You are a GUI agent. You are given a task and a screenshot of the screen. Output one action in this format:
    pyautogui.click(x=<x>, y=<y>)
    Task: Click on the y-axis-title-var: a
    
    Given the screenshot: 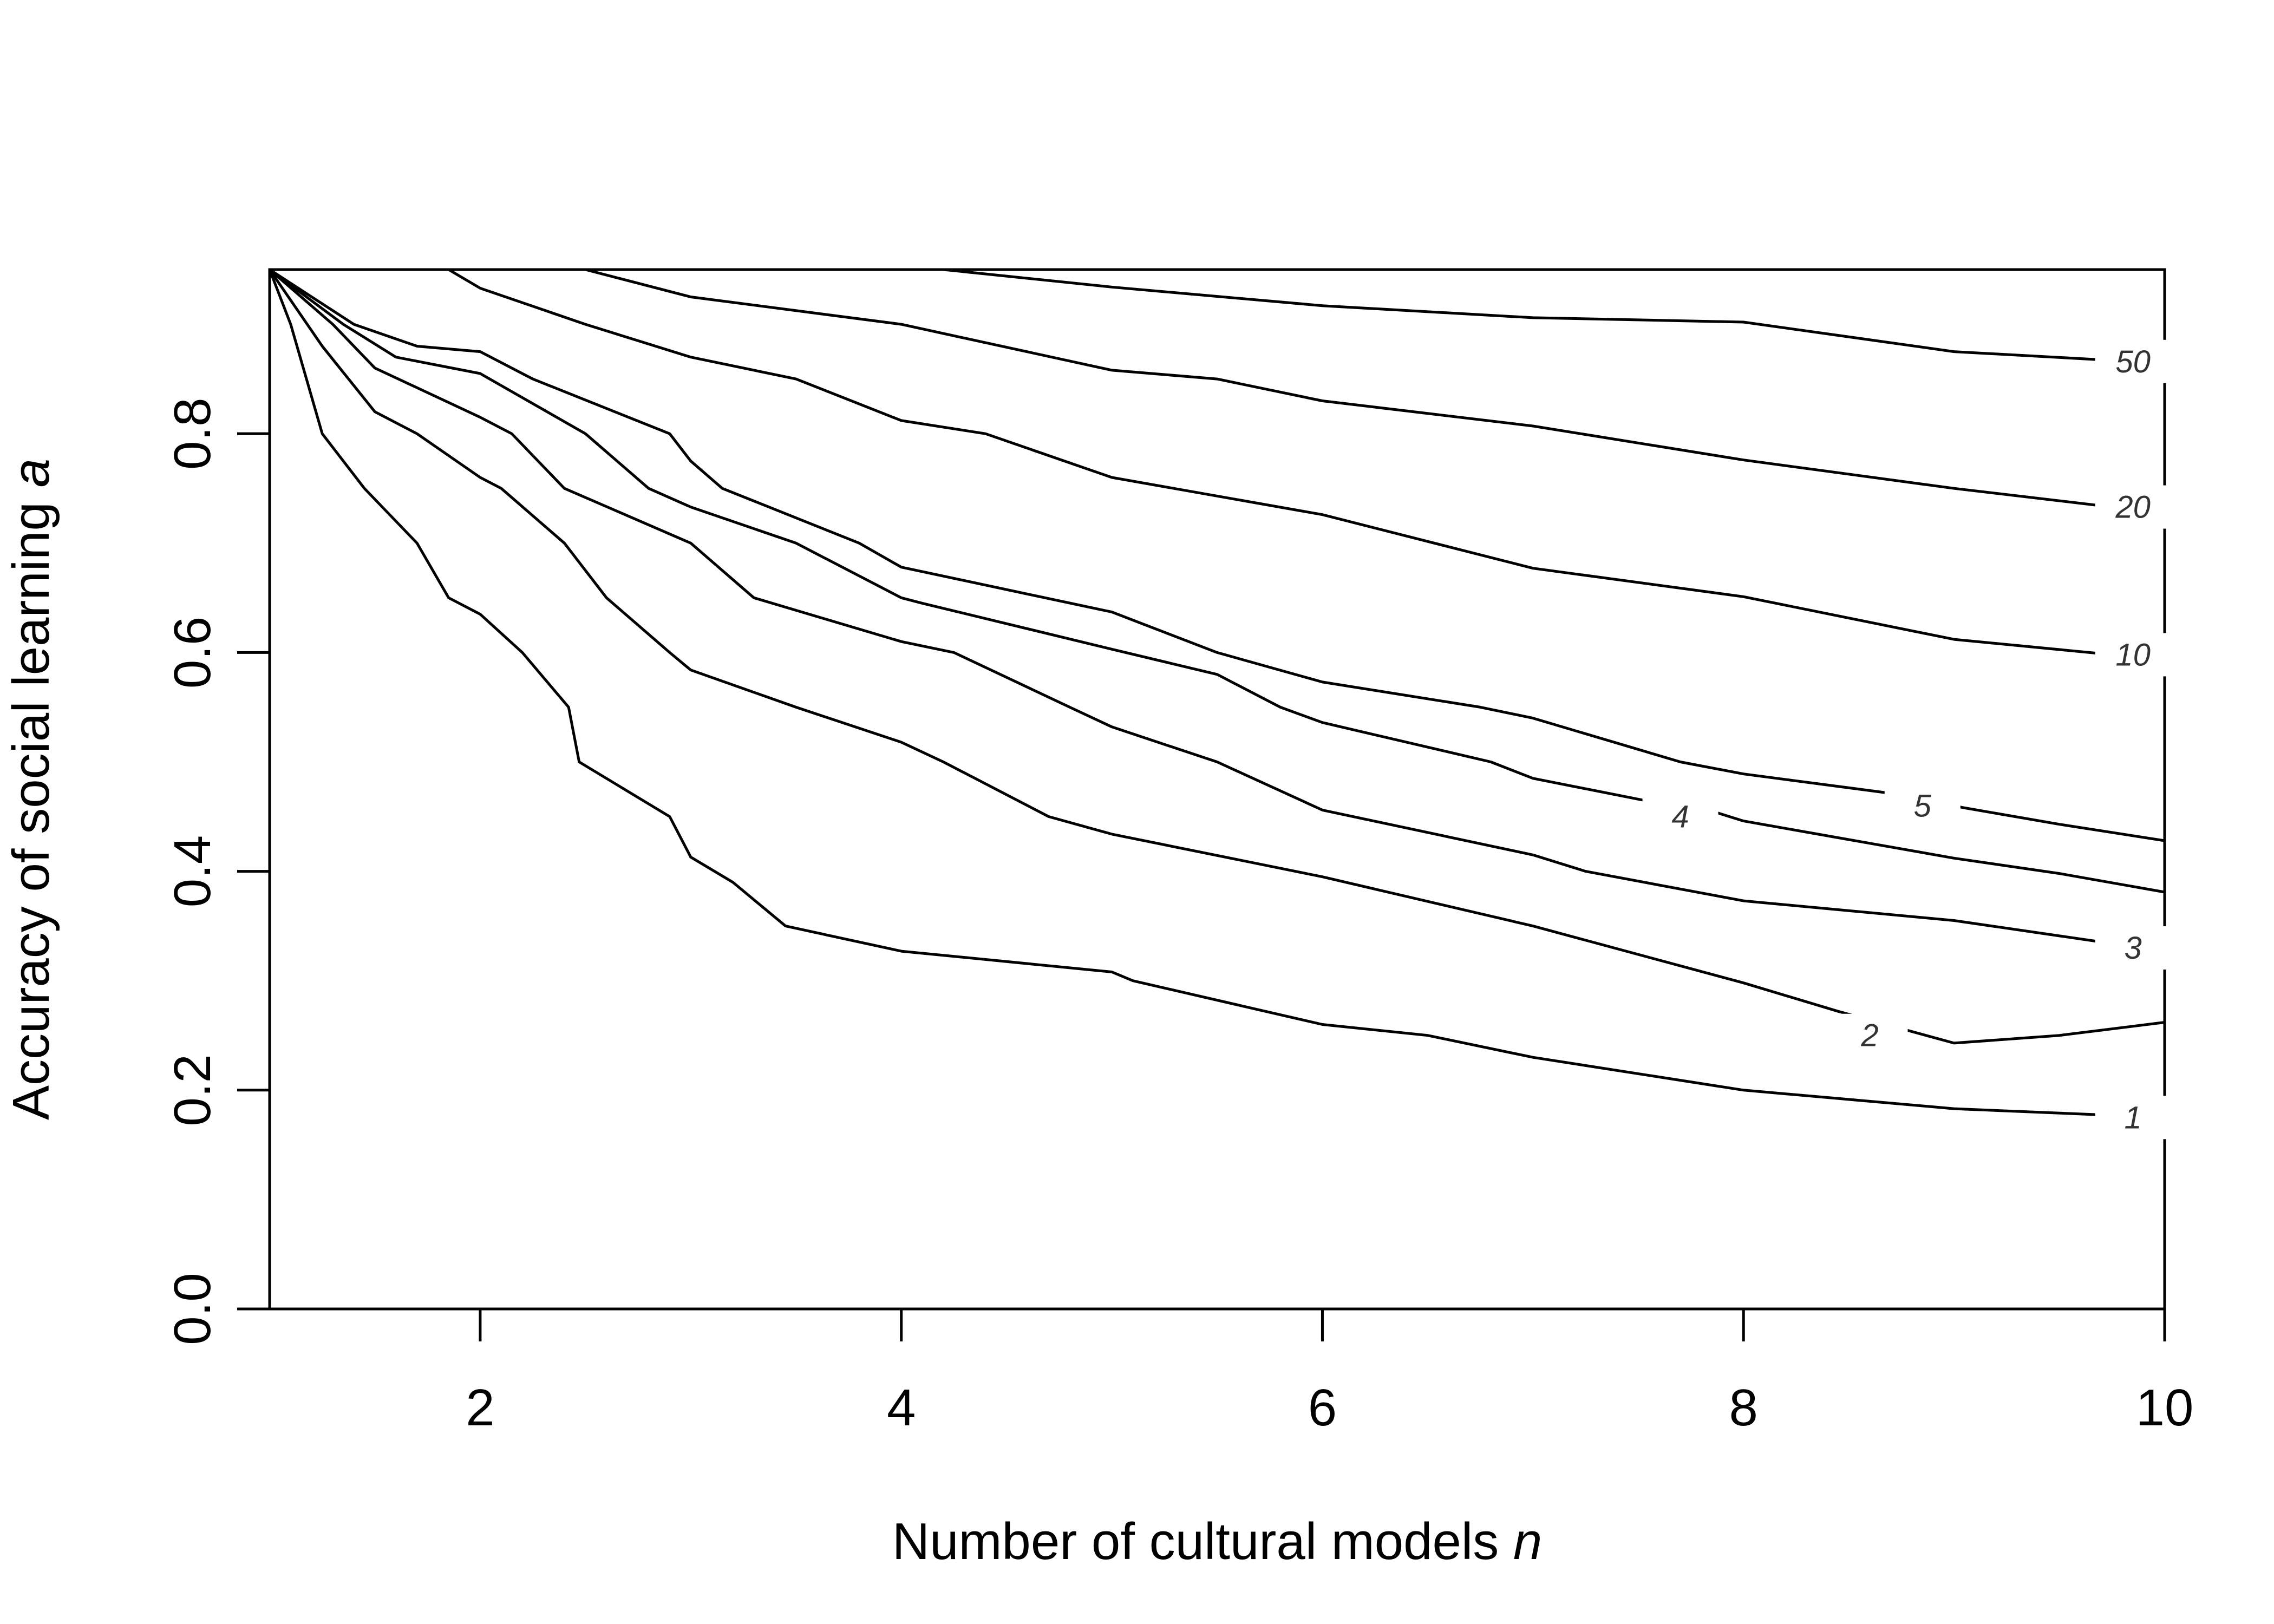 What is the action you would take?
    pyautogui.click(x=31, y=473)
    